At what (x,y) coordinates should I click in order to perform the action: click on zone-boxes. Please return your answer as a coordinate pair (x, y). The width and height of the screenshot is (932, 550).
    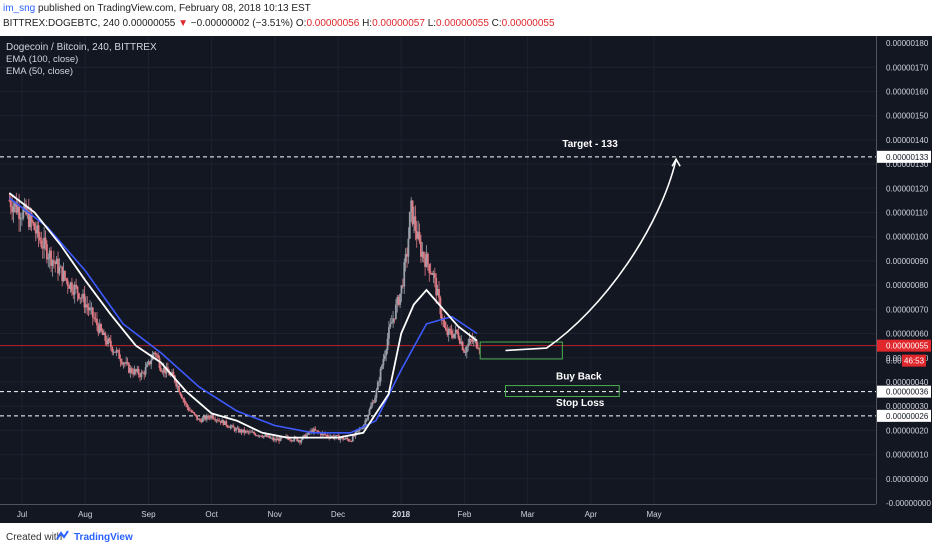
    Looking at the image, I should click on (549, 369).